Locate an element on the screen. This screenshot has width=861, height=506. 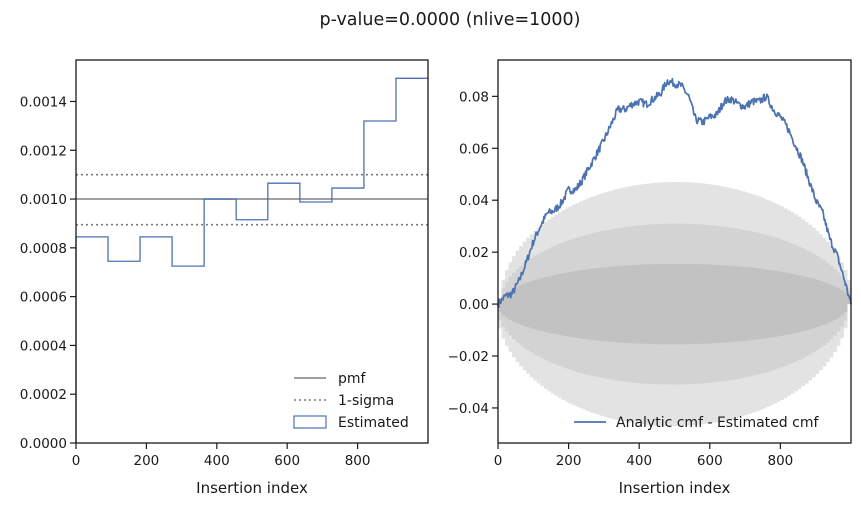
left-ytick-label: 0.0004 is located at coordinates (43, 346).